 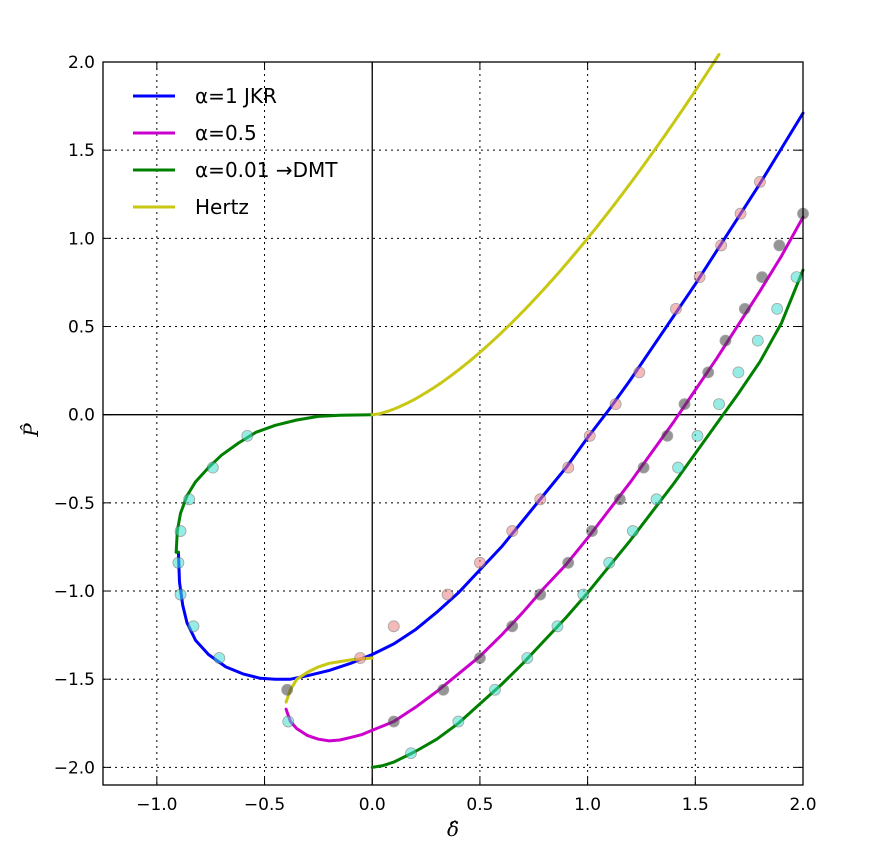 I want to click on y-tick-label: 1.5, so click(x=81, y=151).